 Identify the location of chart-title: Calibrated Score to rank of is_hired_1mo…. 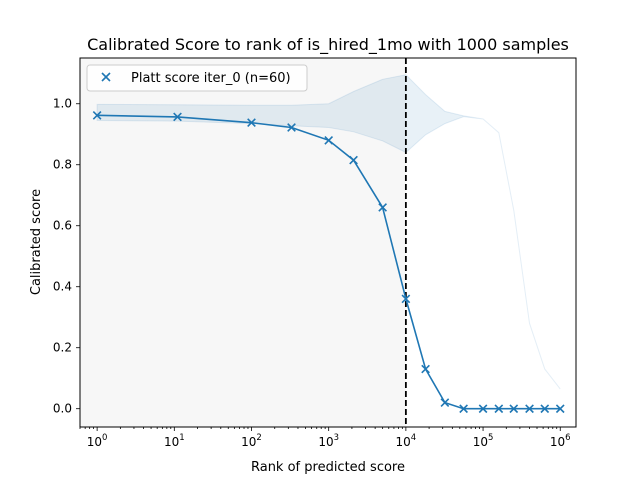
(328, 45).